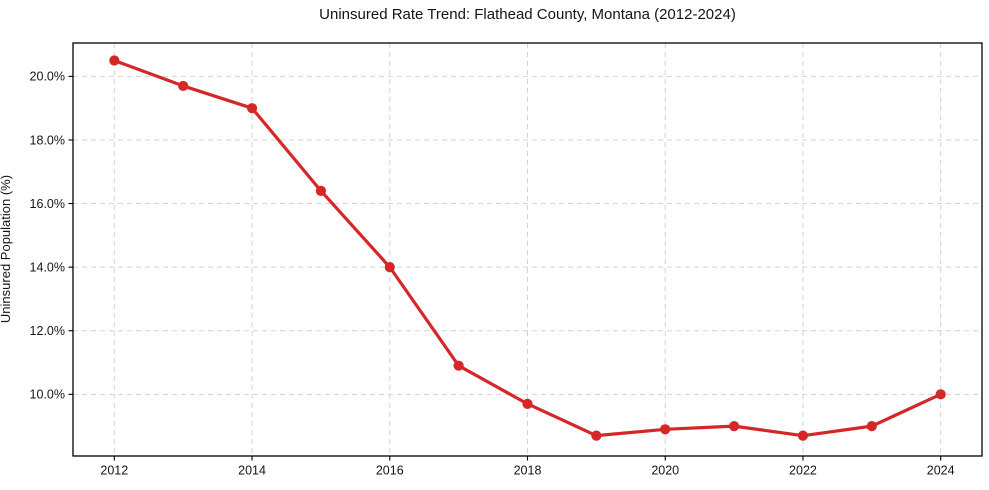 The image size is (989, 490). I want to click on x-tick-label: 2014, so click(252, 471).